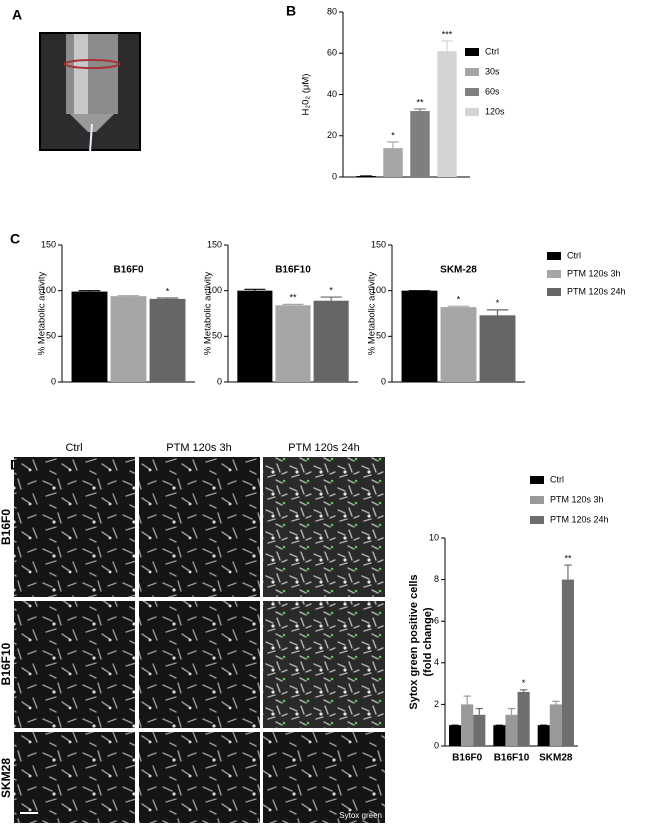 Image resolution: width=660 pixels, height=826 pixels. Describe the element at coordinates (15, 239) in the screenshot. I see `panel-label: C` at that location.